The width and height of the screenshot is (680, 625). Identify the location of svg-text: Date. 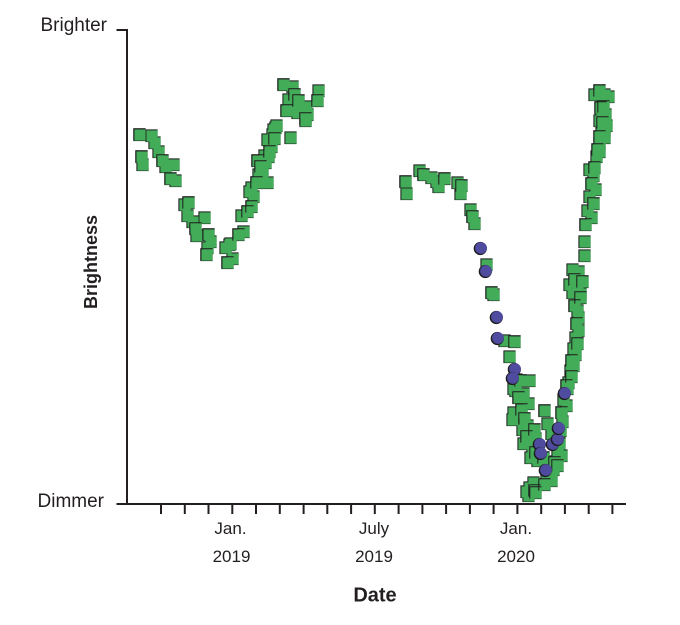
(374, 596).